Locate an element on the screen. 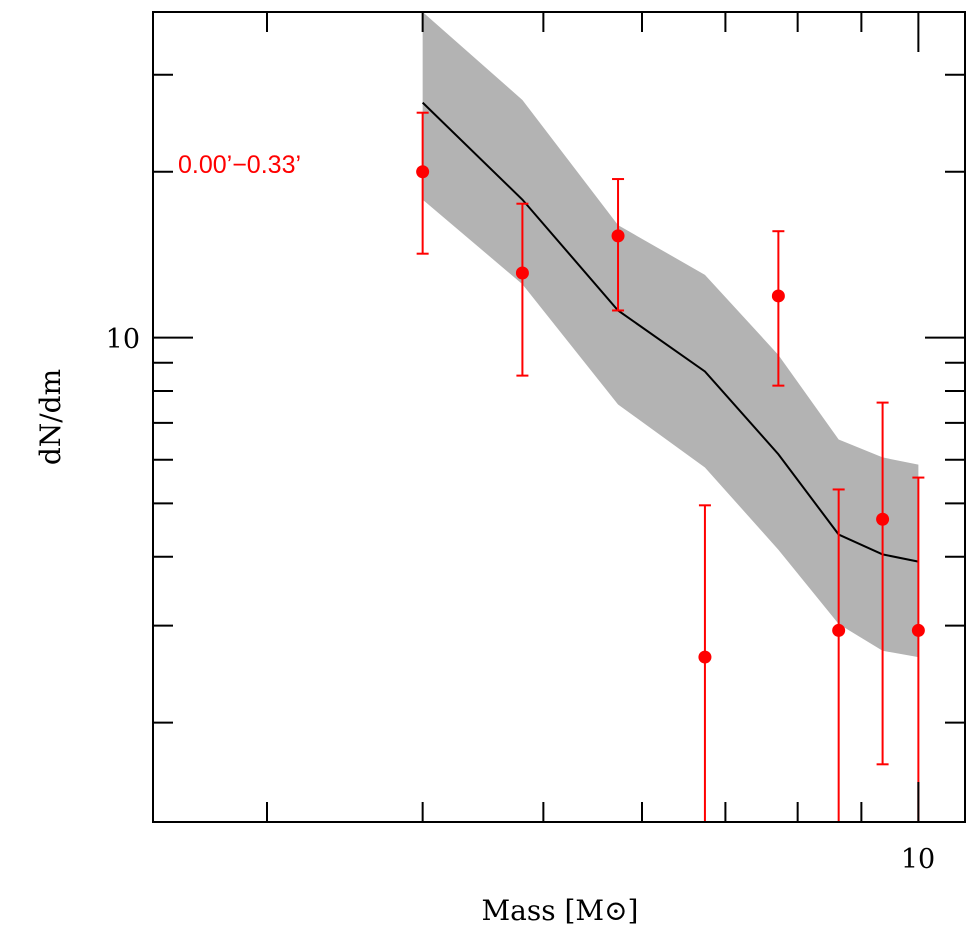 This screenshot has width=978, height=938. x-axis-label: Mass [M⊙] is located at coordinates (560, 910).